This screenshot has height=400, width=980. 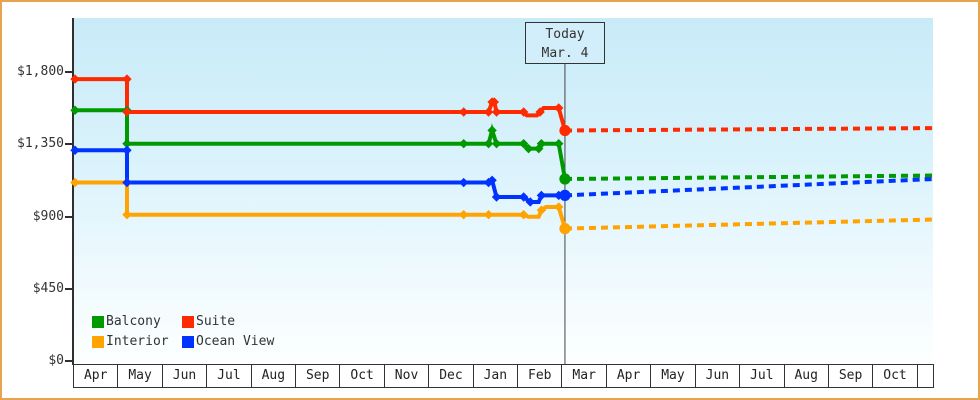 What do you see at coordinates (540, 376) in the screenshot?
I see `x-axis-month-cell: Feb` at bounding box center [540, 376].